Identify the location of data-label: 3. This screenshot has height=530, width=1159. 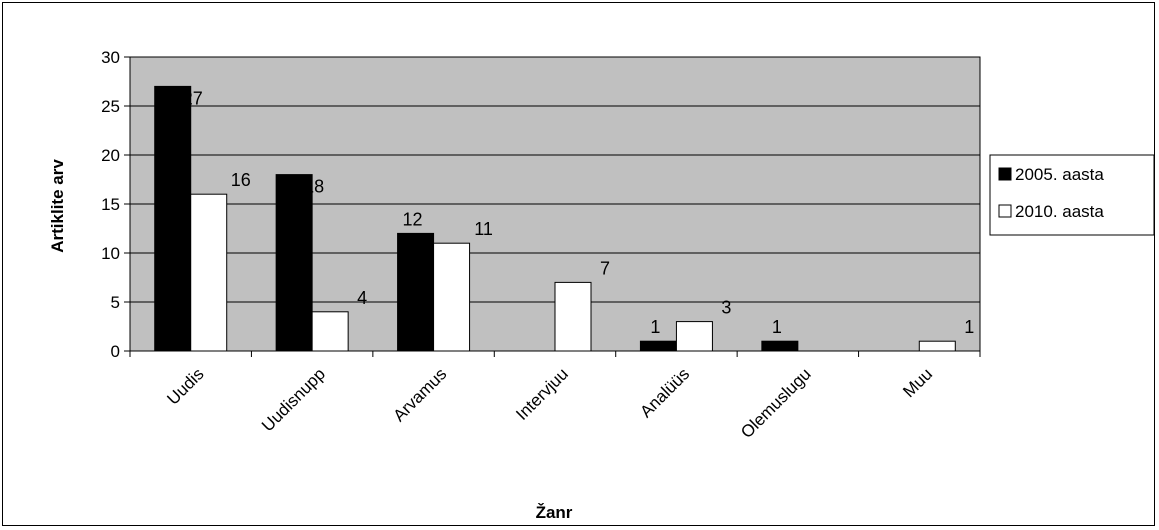
(726, 308).